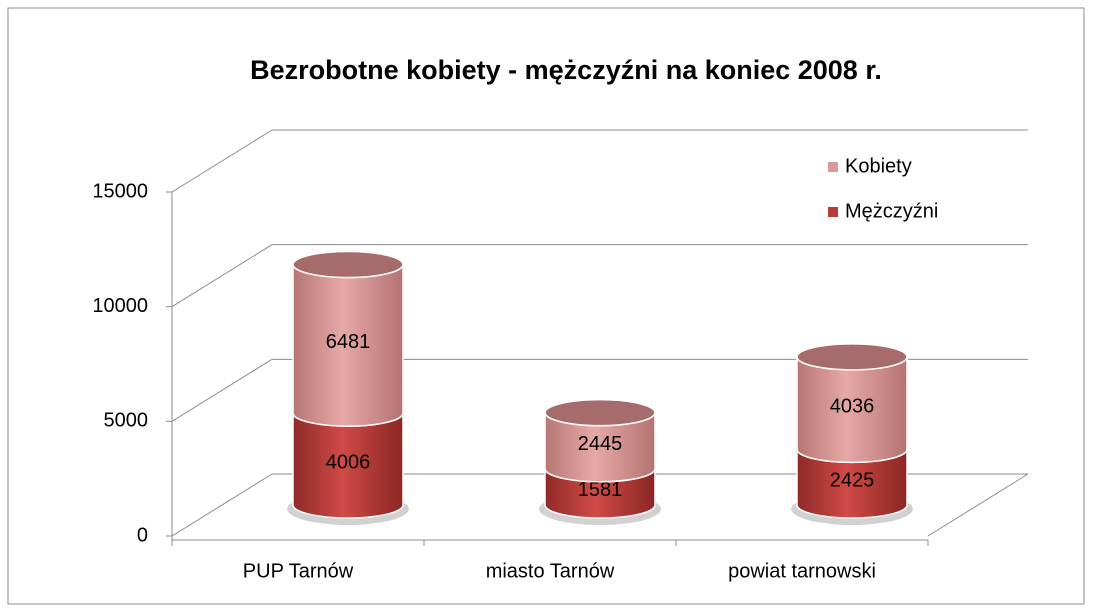 This screenshot has width=1094, height=610. I want to click on data-label: 2445, so click(600, 444).